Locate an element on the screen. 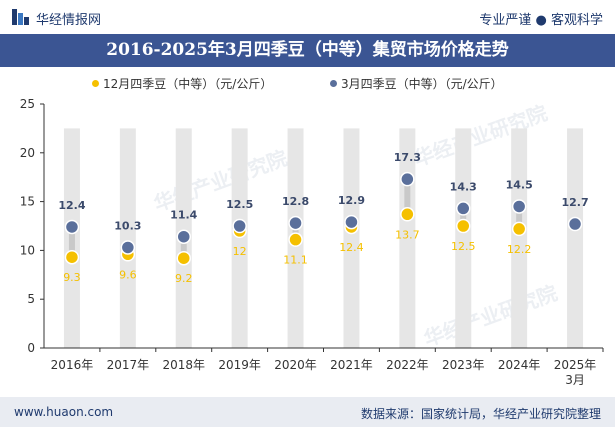  y-tick-label: 15 is located at coordinates (27, 202).